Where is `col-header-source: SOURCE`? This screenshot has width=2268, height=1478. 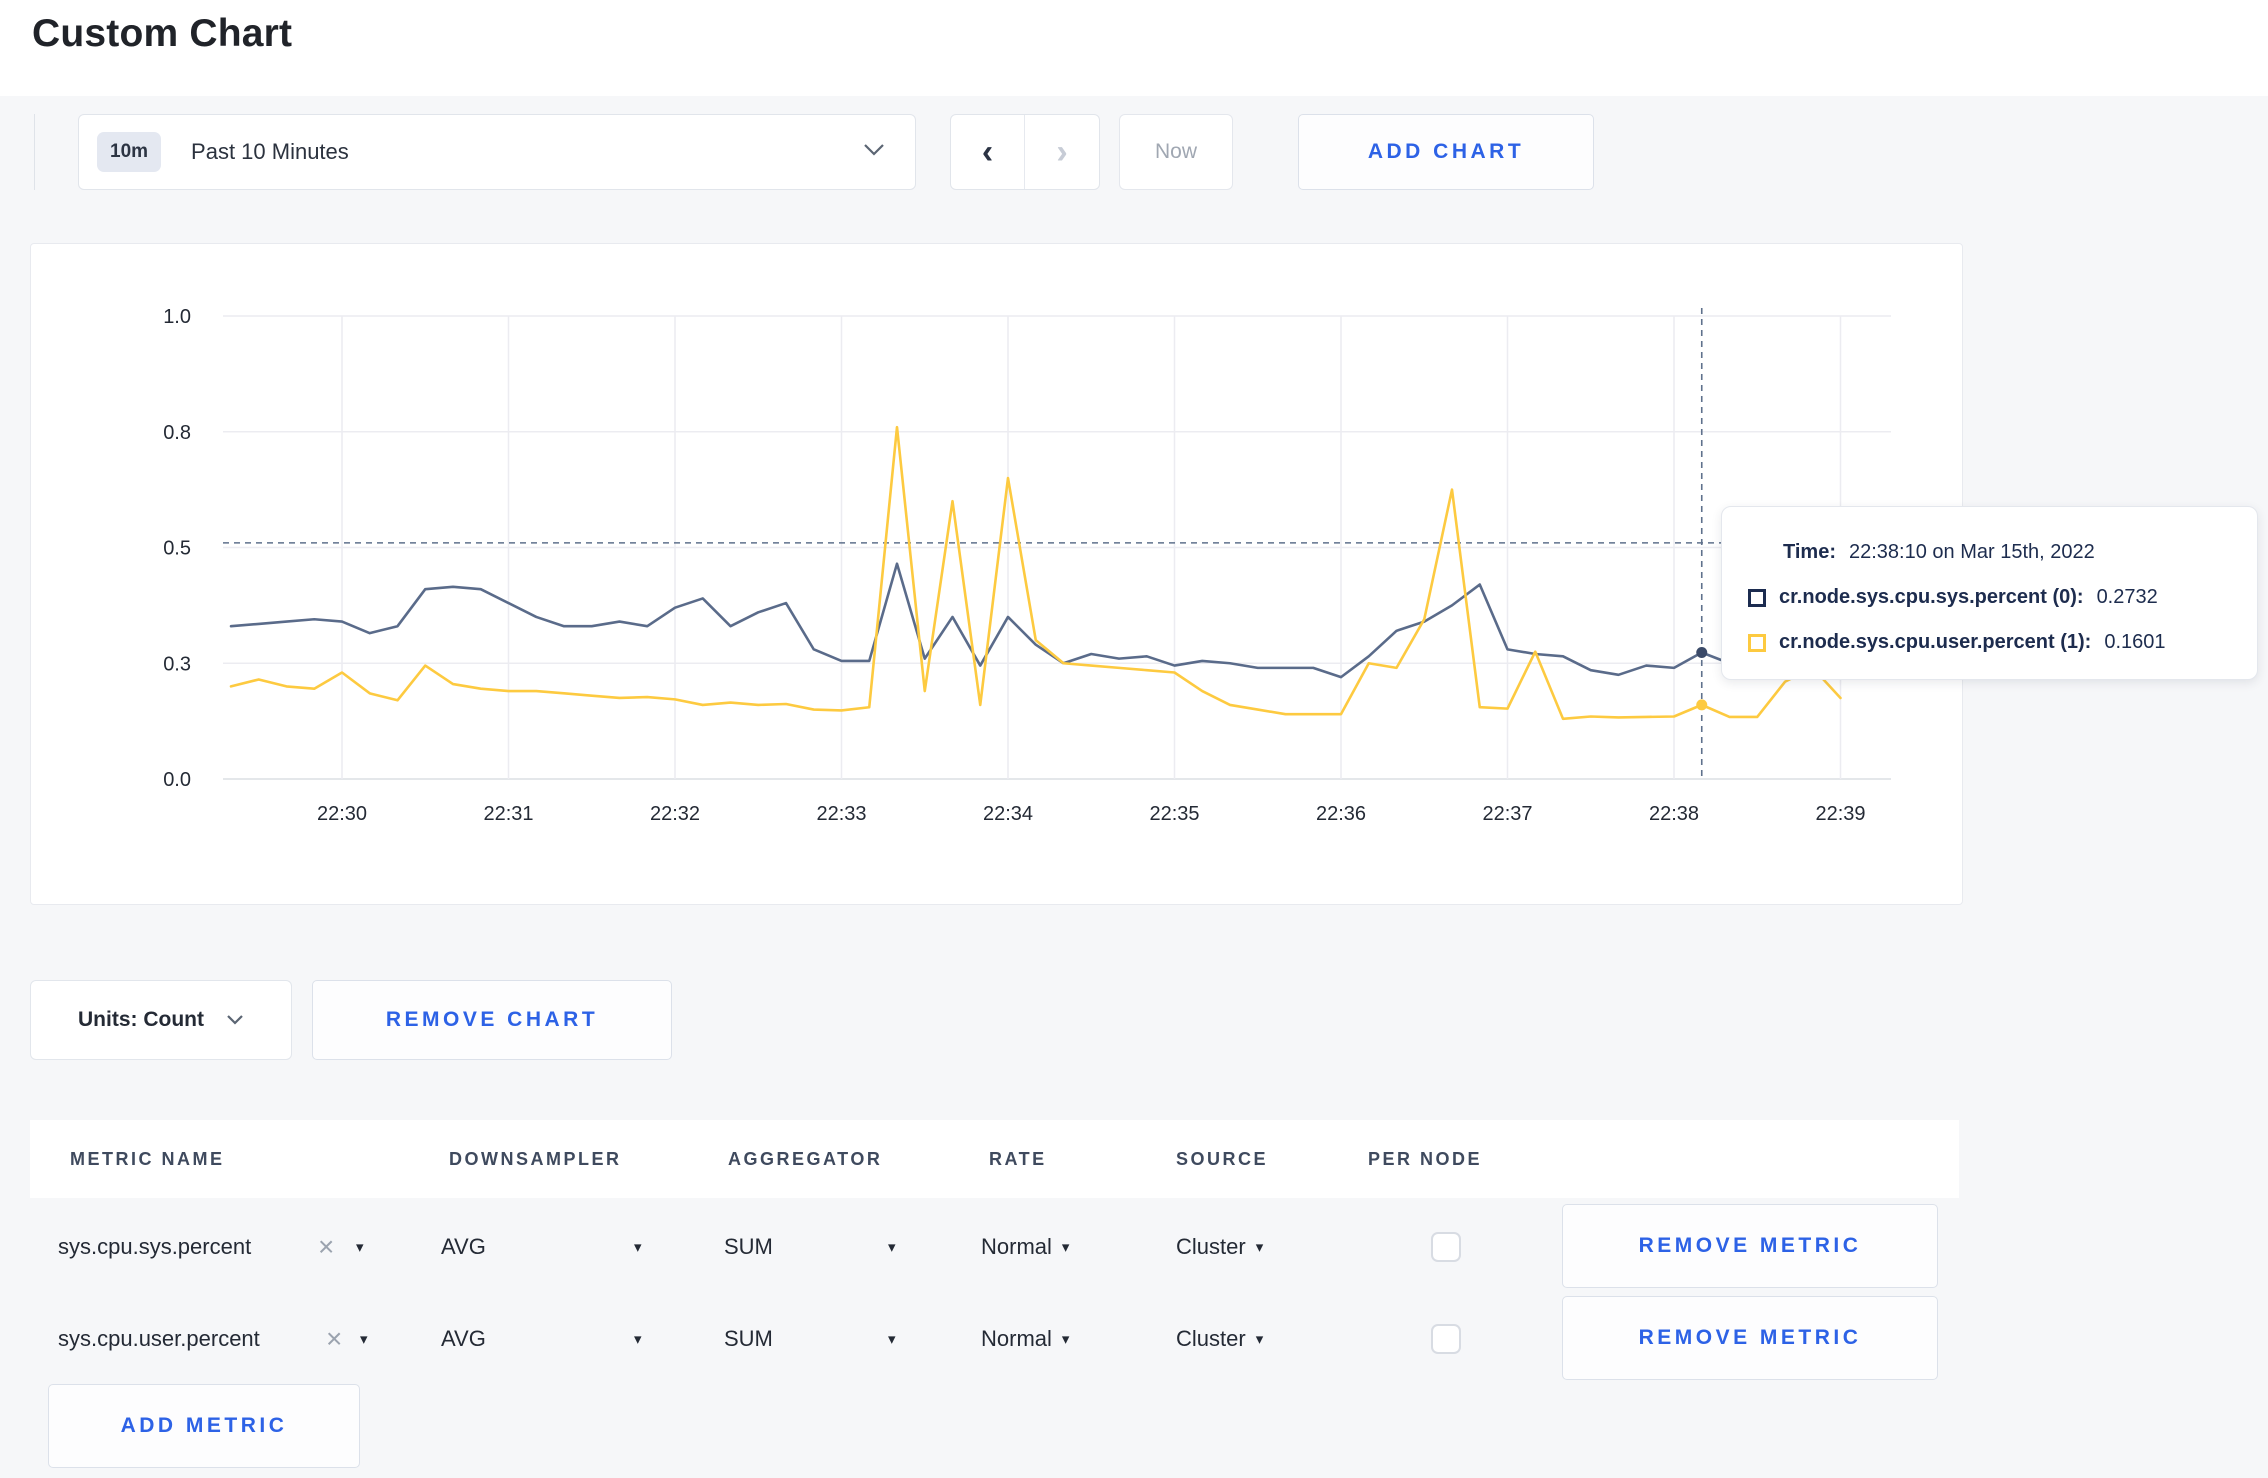 col-header-source: SOURCE is located at coordinates (1222, 1159).